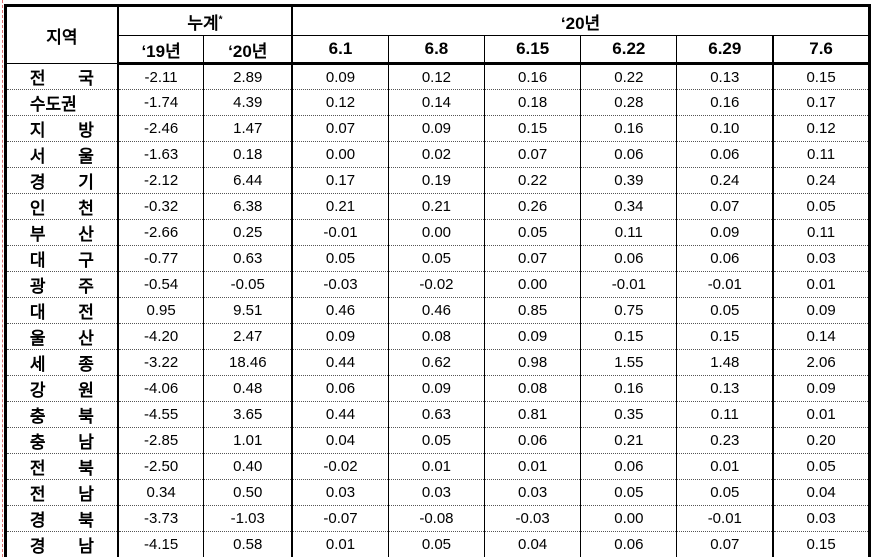  I want to click on region-cell: 충 남, so click(61, 440).